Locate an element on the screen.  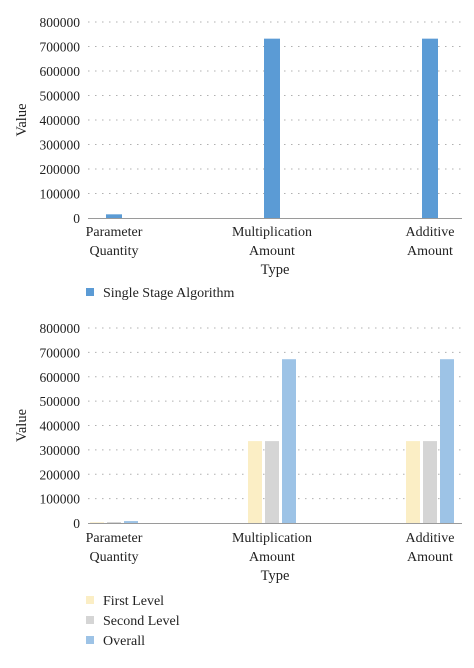
legend-label: First Level is located at coordinates (133, 601).